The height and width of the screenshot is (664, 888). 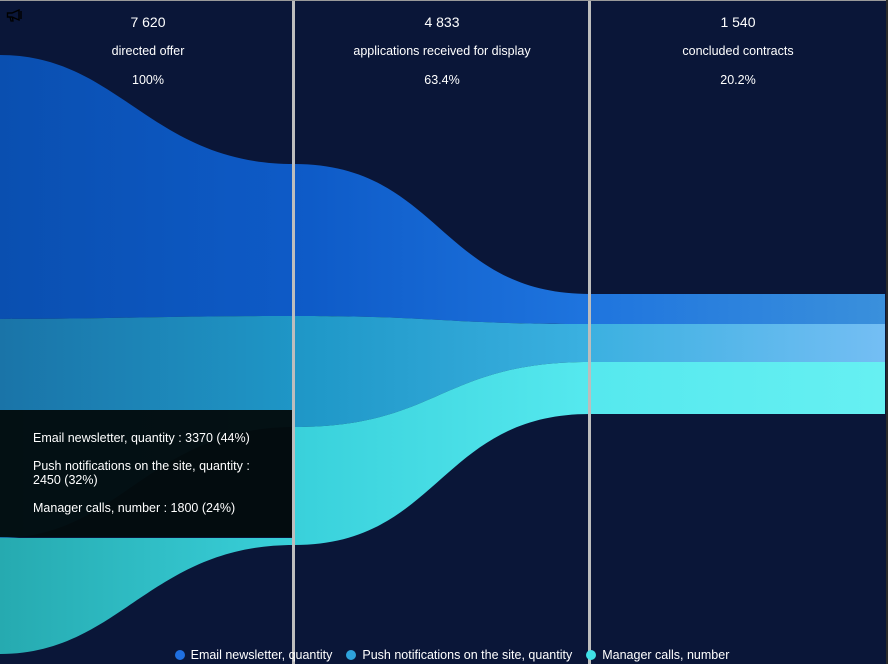 I want to click on legend-label: Manager calls, number, so click(x=666, y=655).